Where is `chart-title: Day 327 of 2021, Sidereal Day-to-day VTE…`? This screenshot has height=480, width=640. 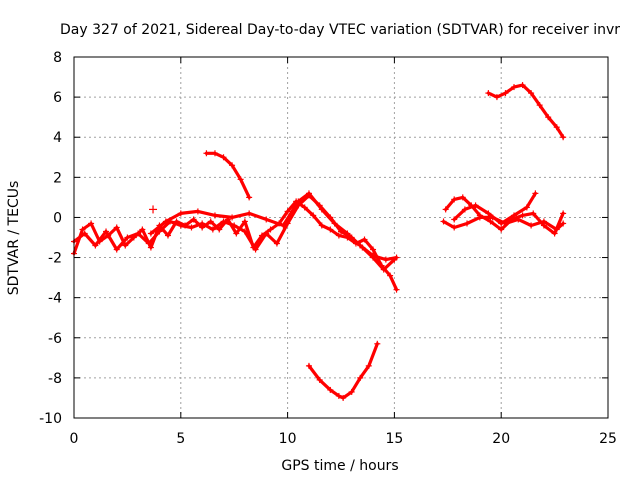
chart-title: Day 327 of 2021, Sidereal Day-to-day VTE… is located at coordinates (340, 30).